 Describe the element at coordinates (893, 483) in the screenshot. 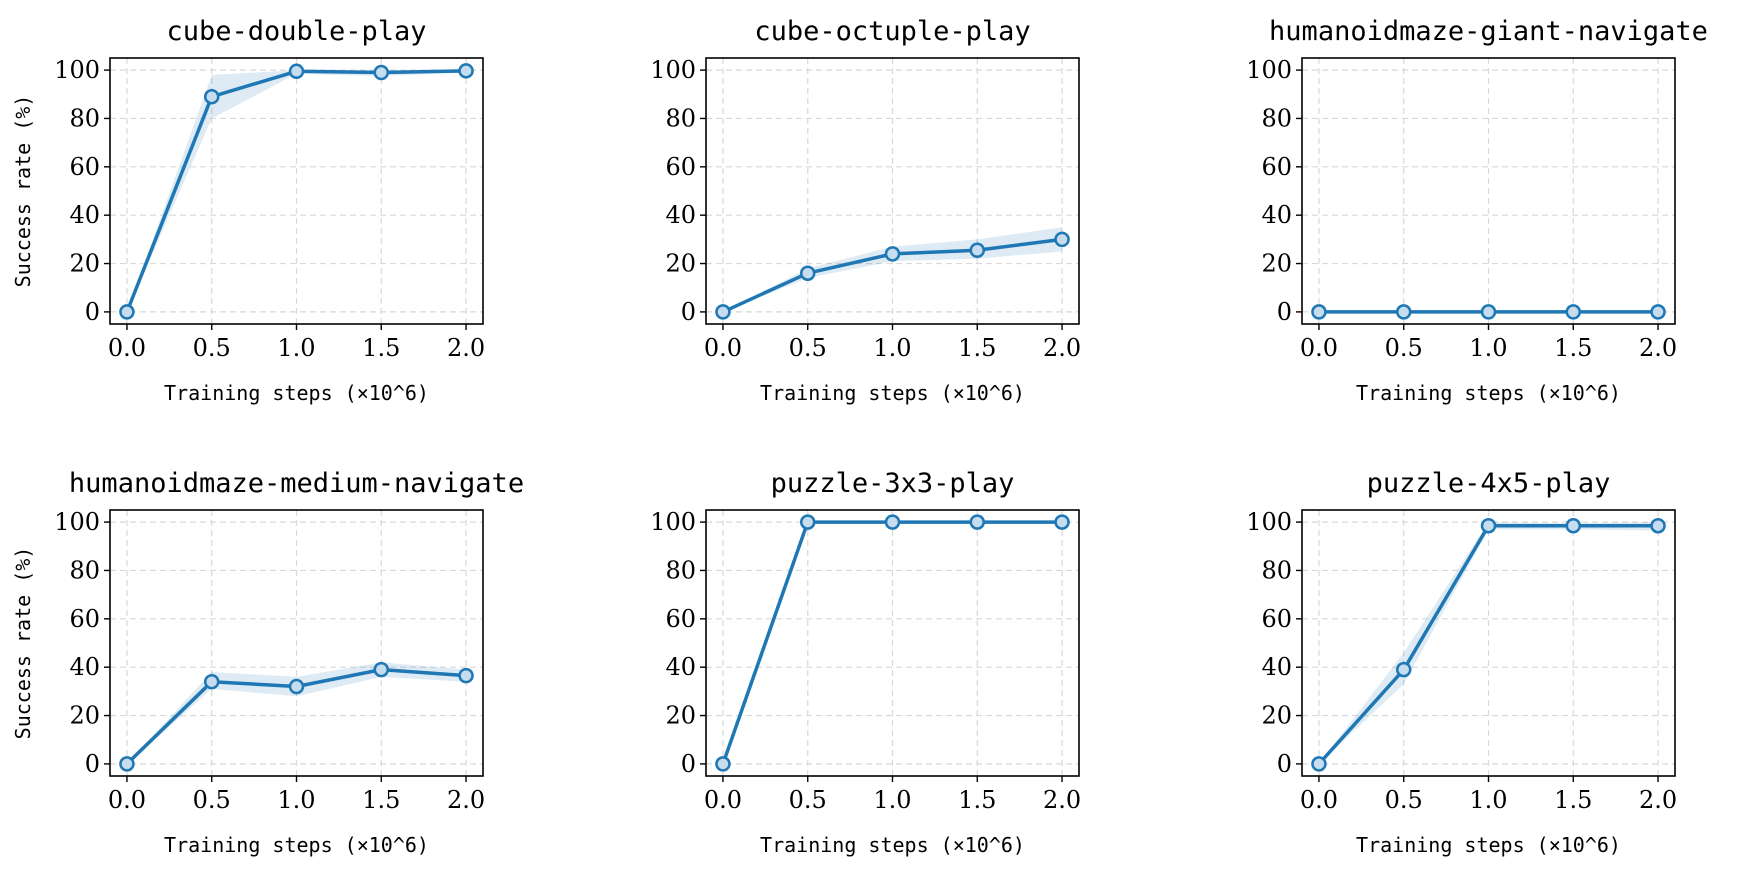

I see `chart-title: puzzle-3x3-play` at that location.